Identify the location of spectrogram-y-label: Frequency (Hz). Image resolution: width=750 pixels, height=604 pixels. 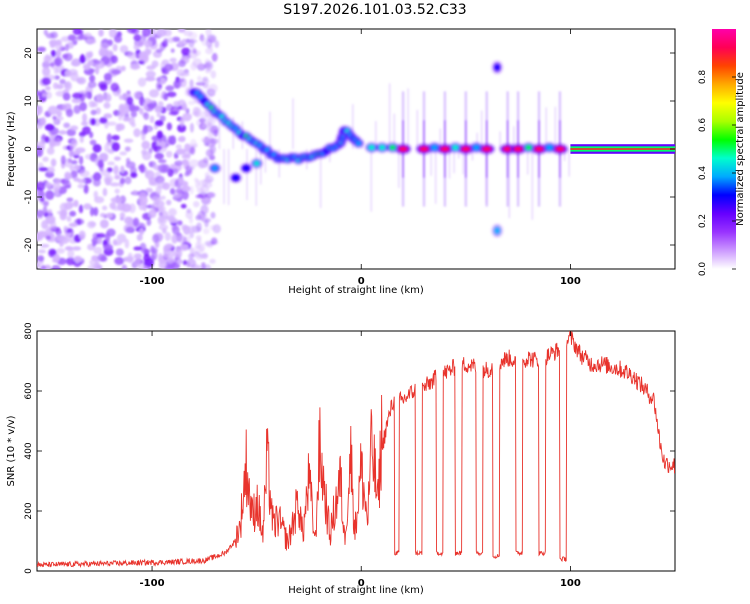
(11, 149).